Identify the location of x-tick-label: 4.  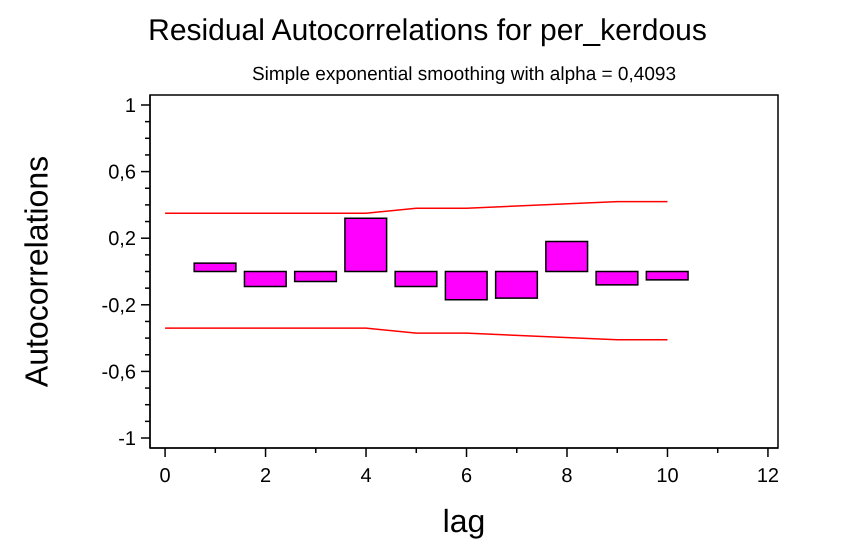
(366, 476).